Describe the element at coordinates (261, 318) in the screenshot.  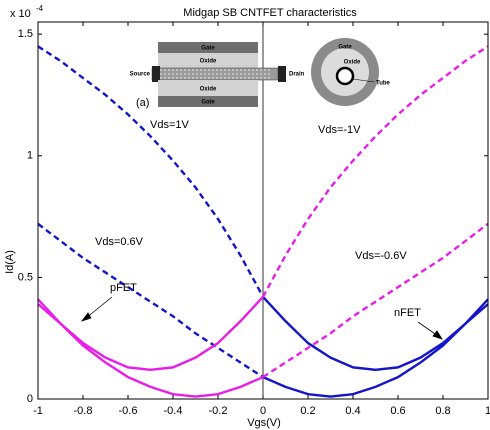
I see `arrows` at that location.